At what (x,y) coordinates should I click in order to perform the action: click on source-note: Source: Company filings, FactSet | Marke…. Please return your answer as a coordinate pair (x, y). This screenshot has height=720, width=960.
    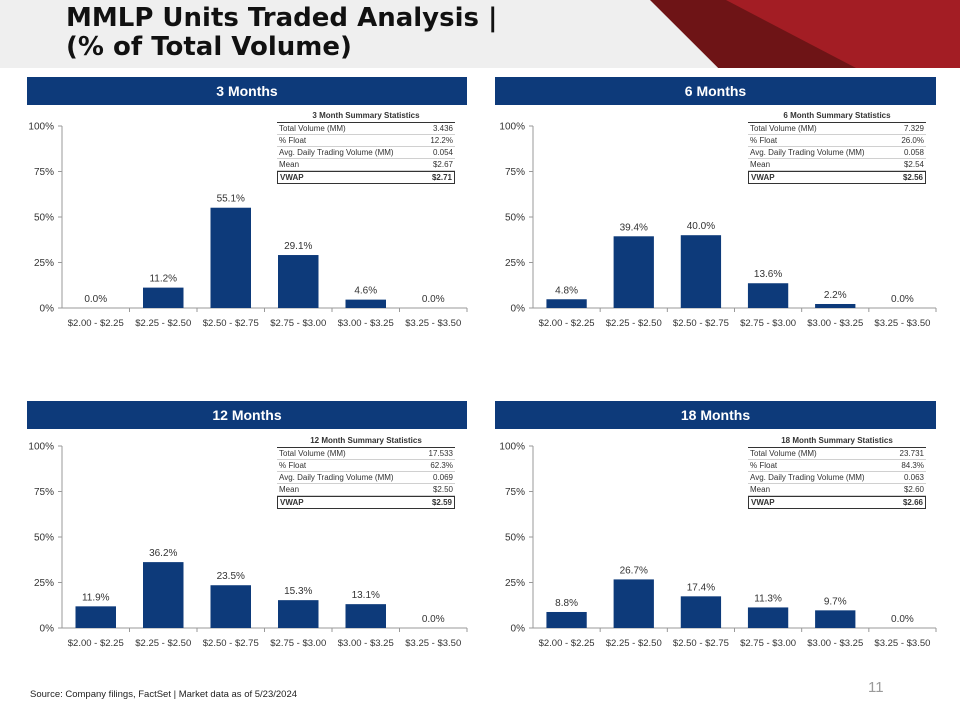
    Looking at the image, I should click on (164, 694).